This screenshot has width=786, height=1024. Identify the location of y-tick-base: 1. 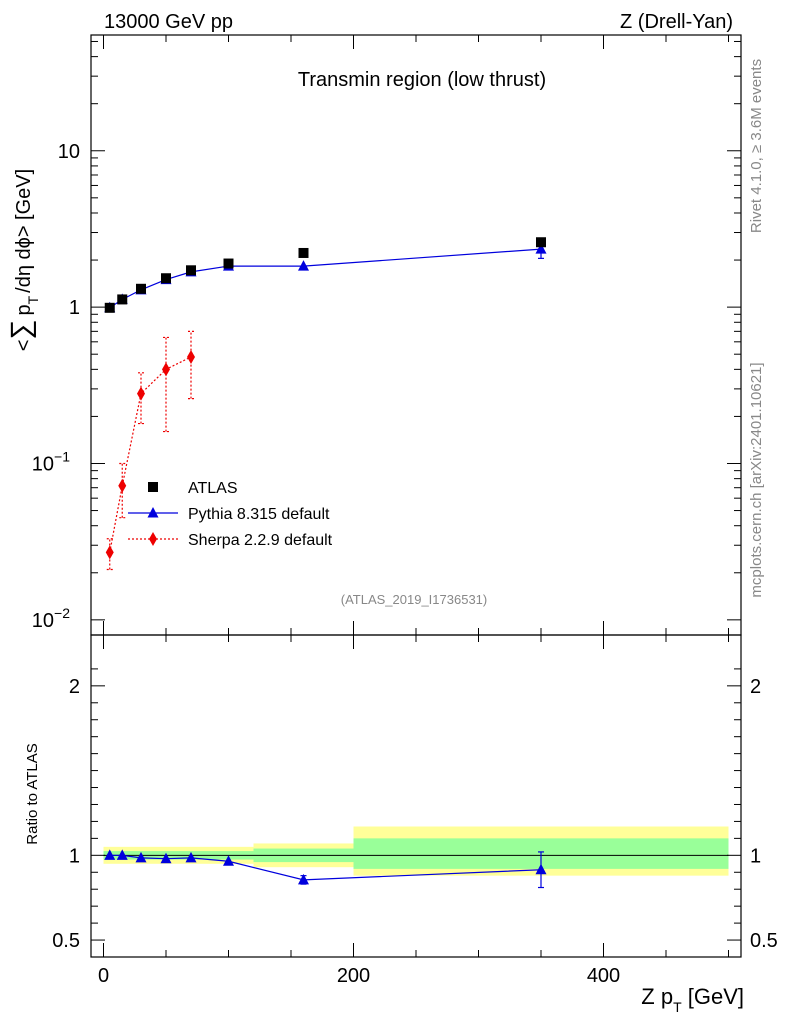
(74, 308).